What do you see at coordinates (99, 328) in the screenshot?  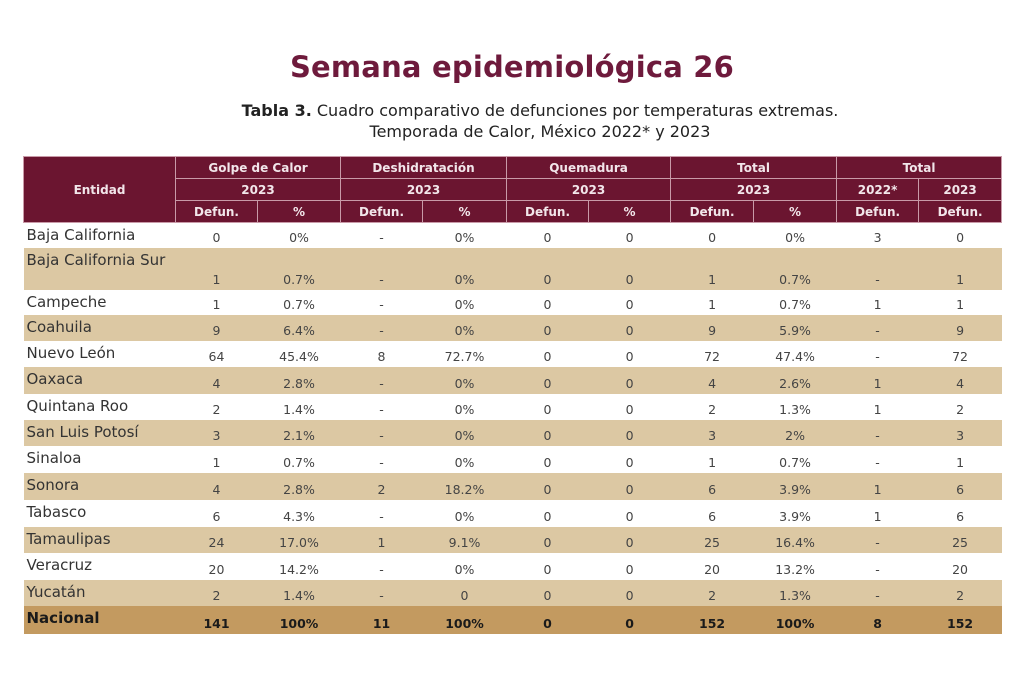 I see `entidad-cell: Coahuila` at bounding box center [99, 328].